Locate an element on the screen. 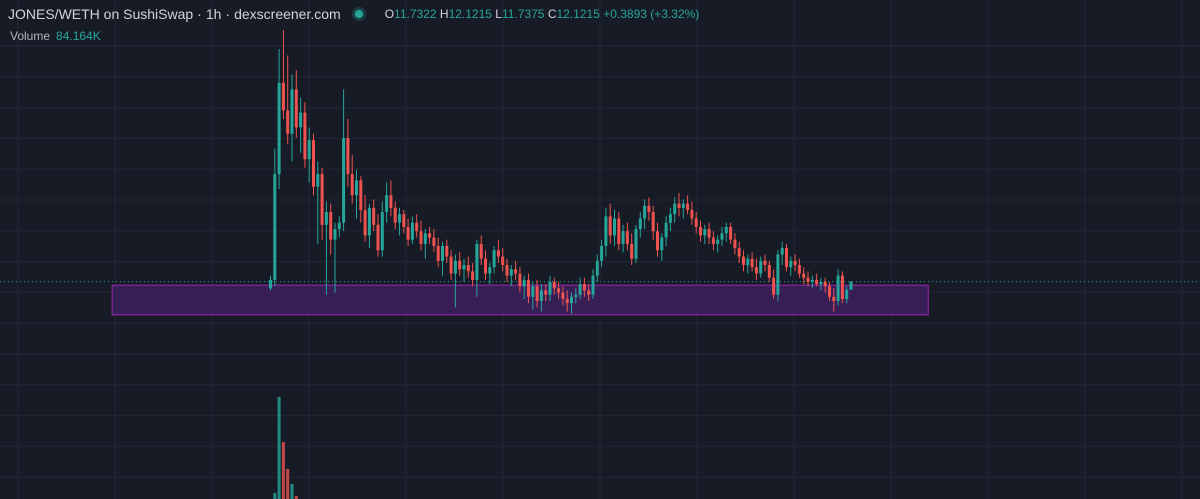 Image resolution: width=1200 pixels, height=499 pixels. high-label: H is located at coordinates (444, 14).